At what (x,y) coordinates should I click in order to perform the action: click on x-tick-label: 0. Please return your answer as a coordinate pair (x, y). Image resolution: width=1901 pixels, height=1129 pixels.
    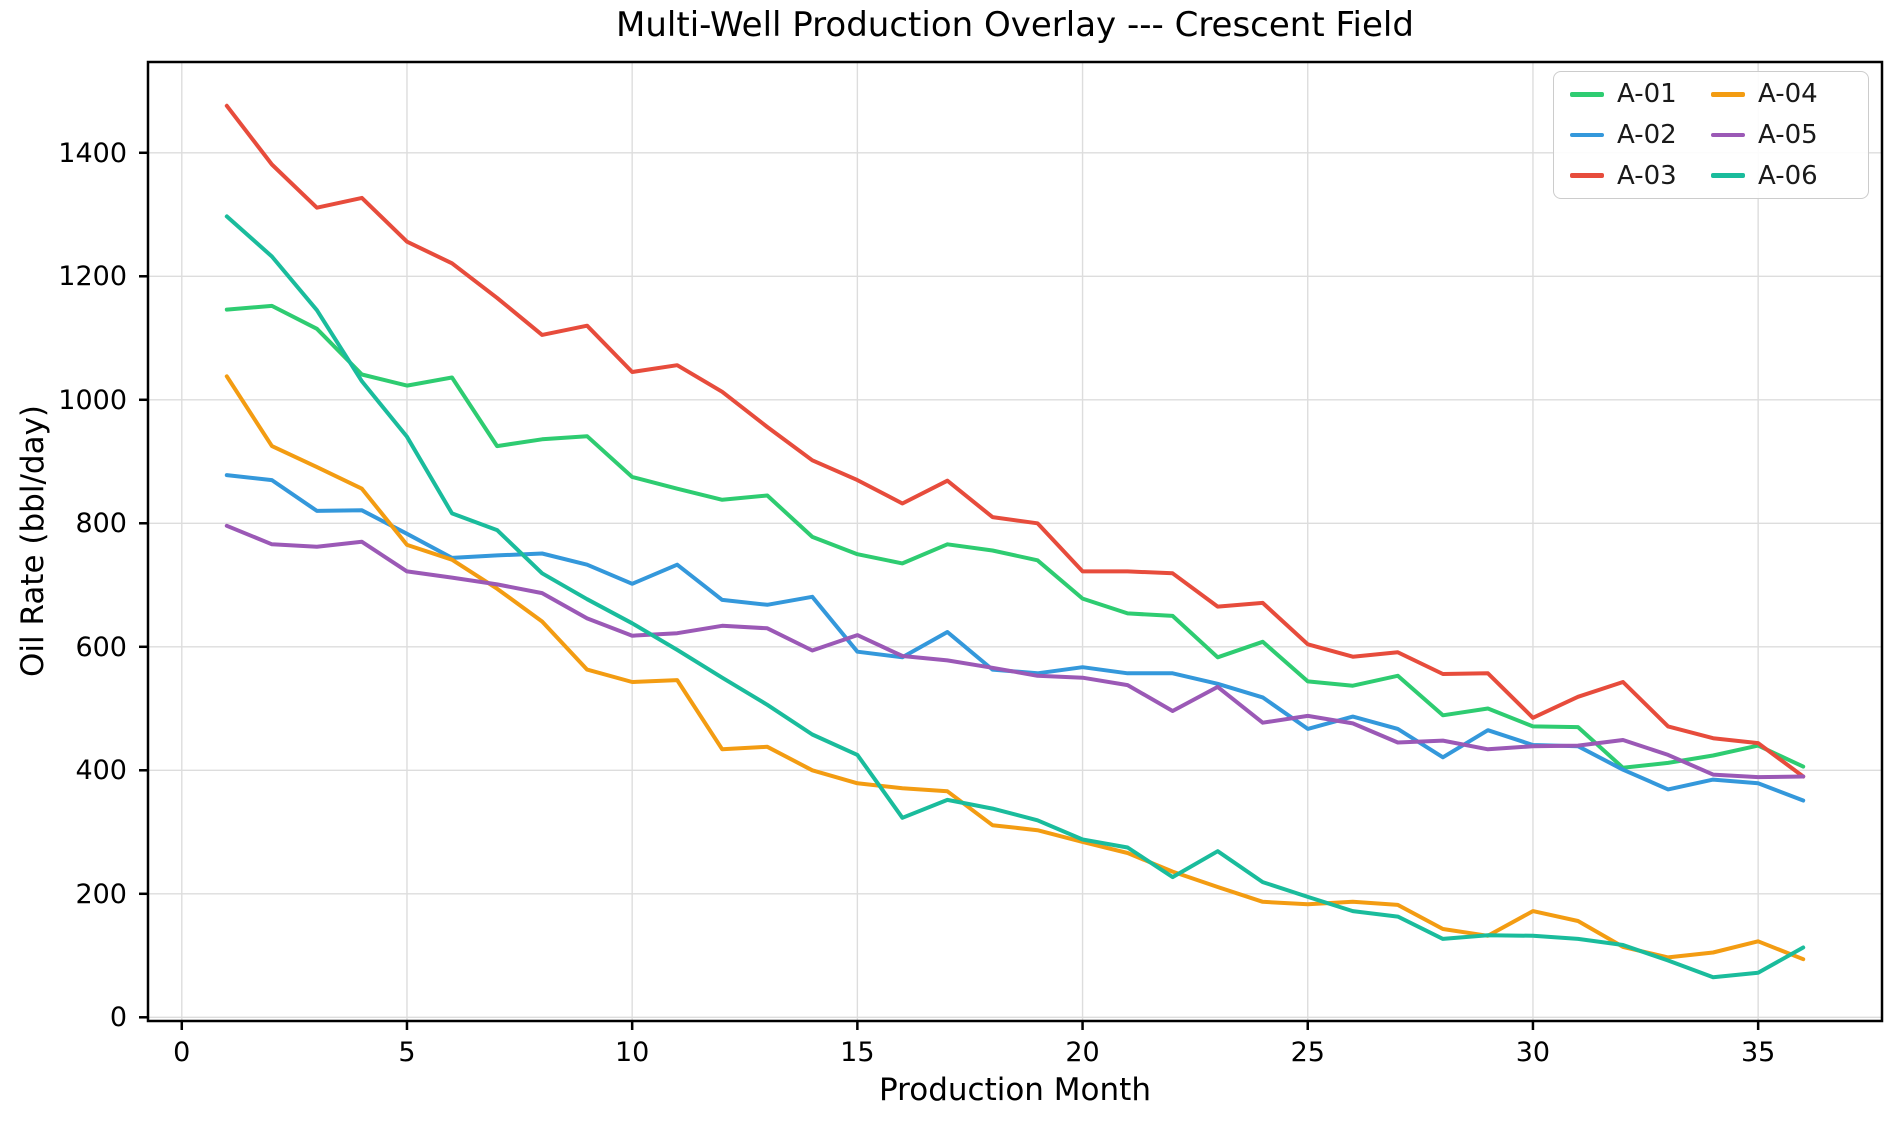
    Looking at the image, I should click on (182, 1052).